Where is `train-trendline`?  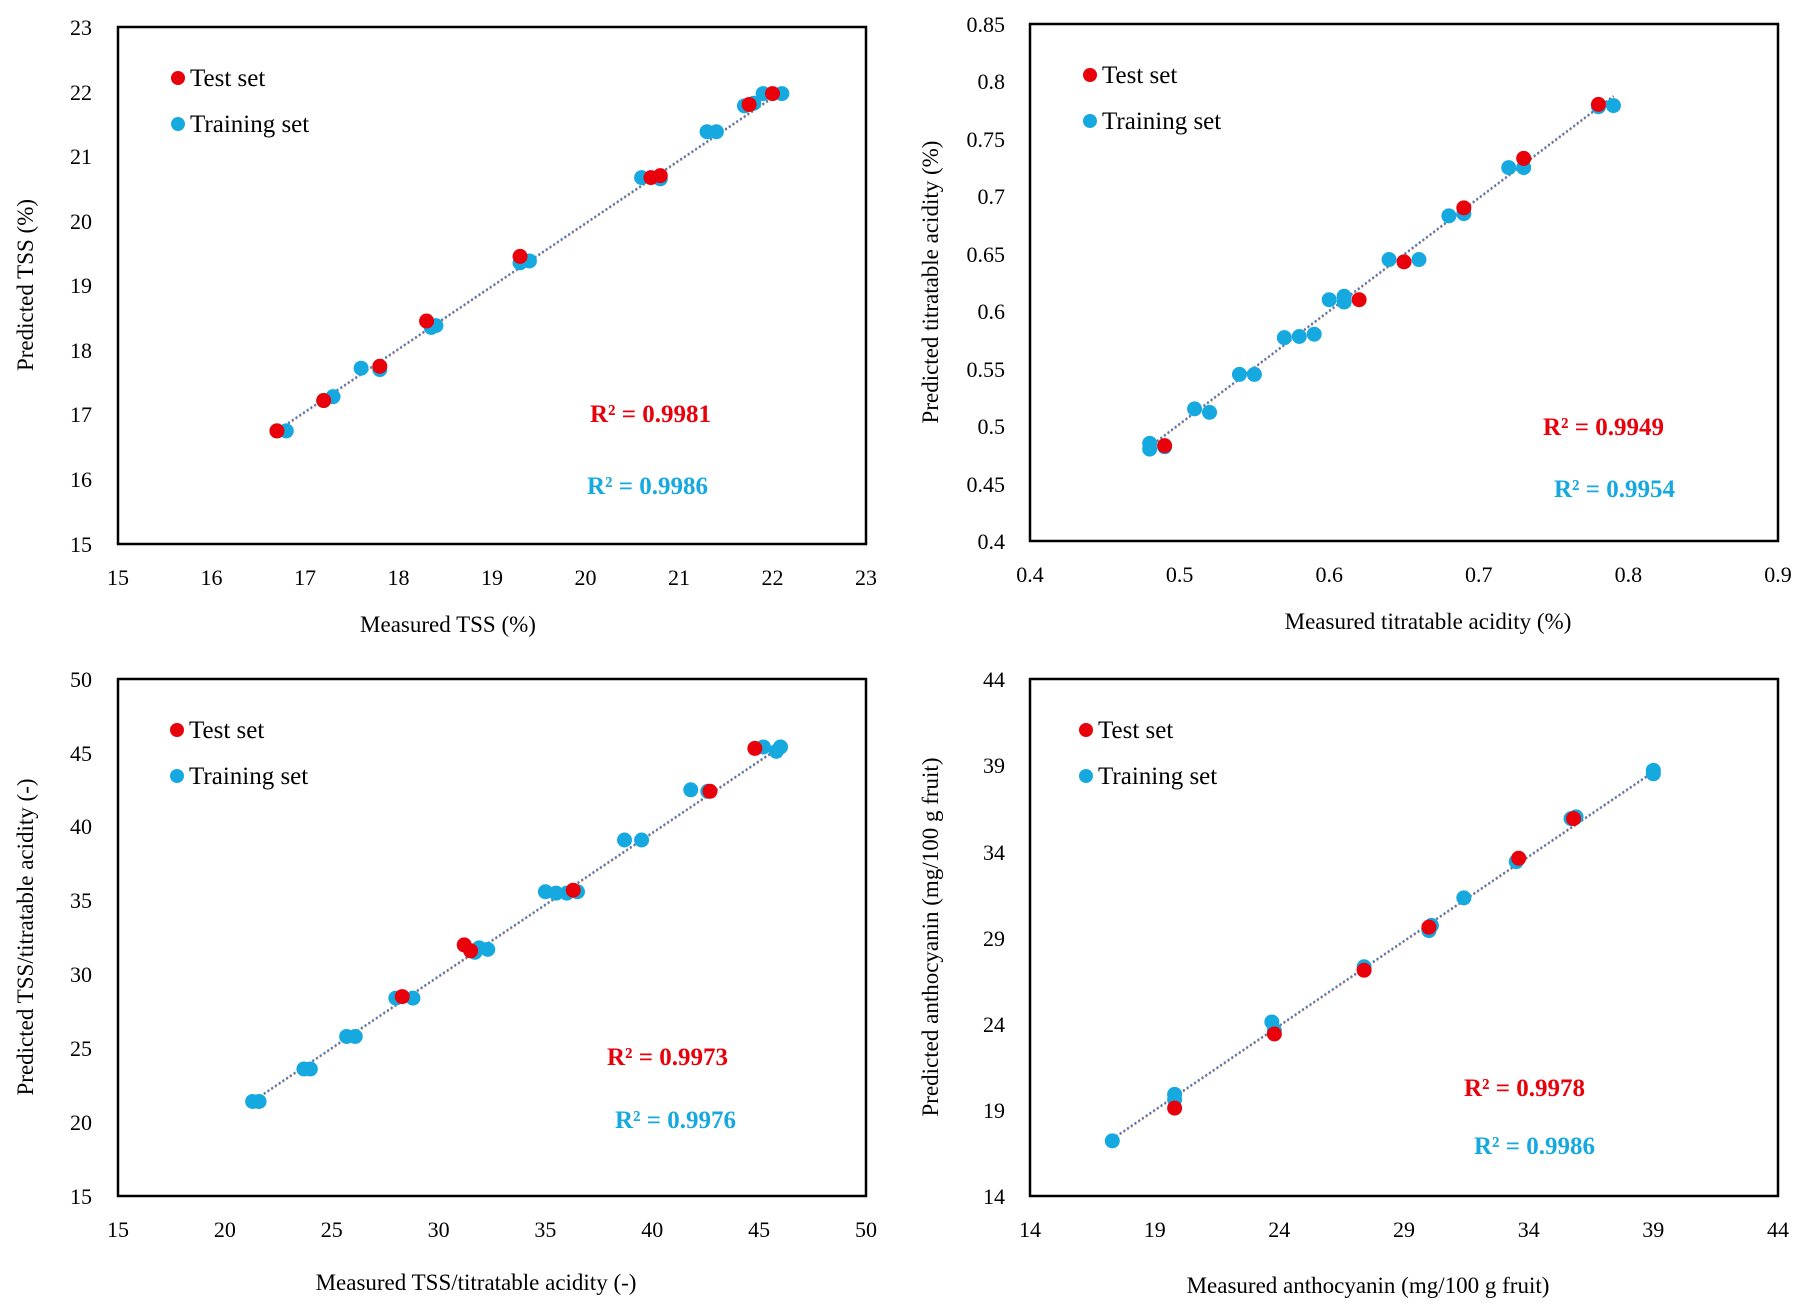
train-trendline is located at coordinates (1382, 955).